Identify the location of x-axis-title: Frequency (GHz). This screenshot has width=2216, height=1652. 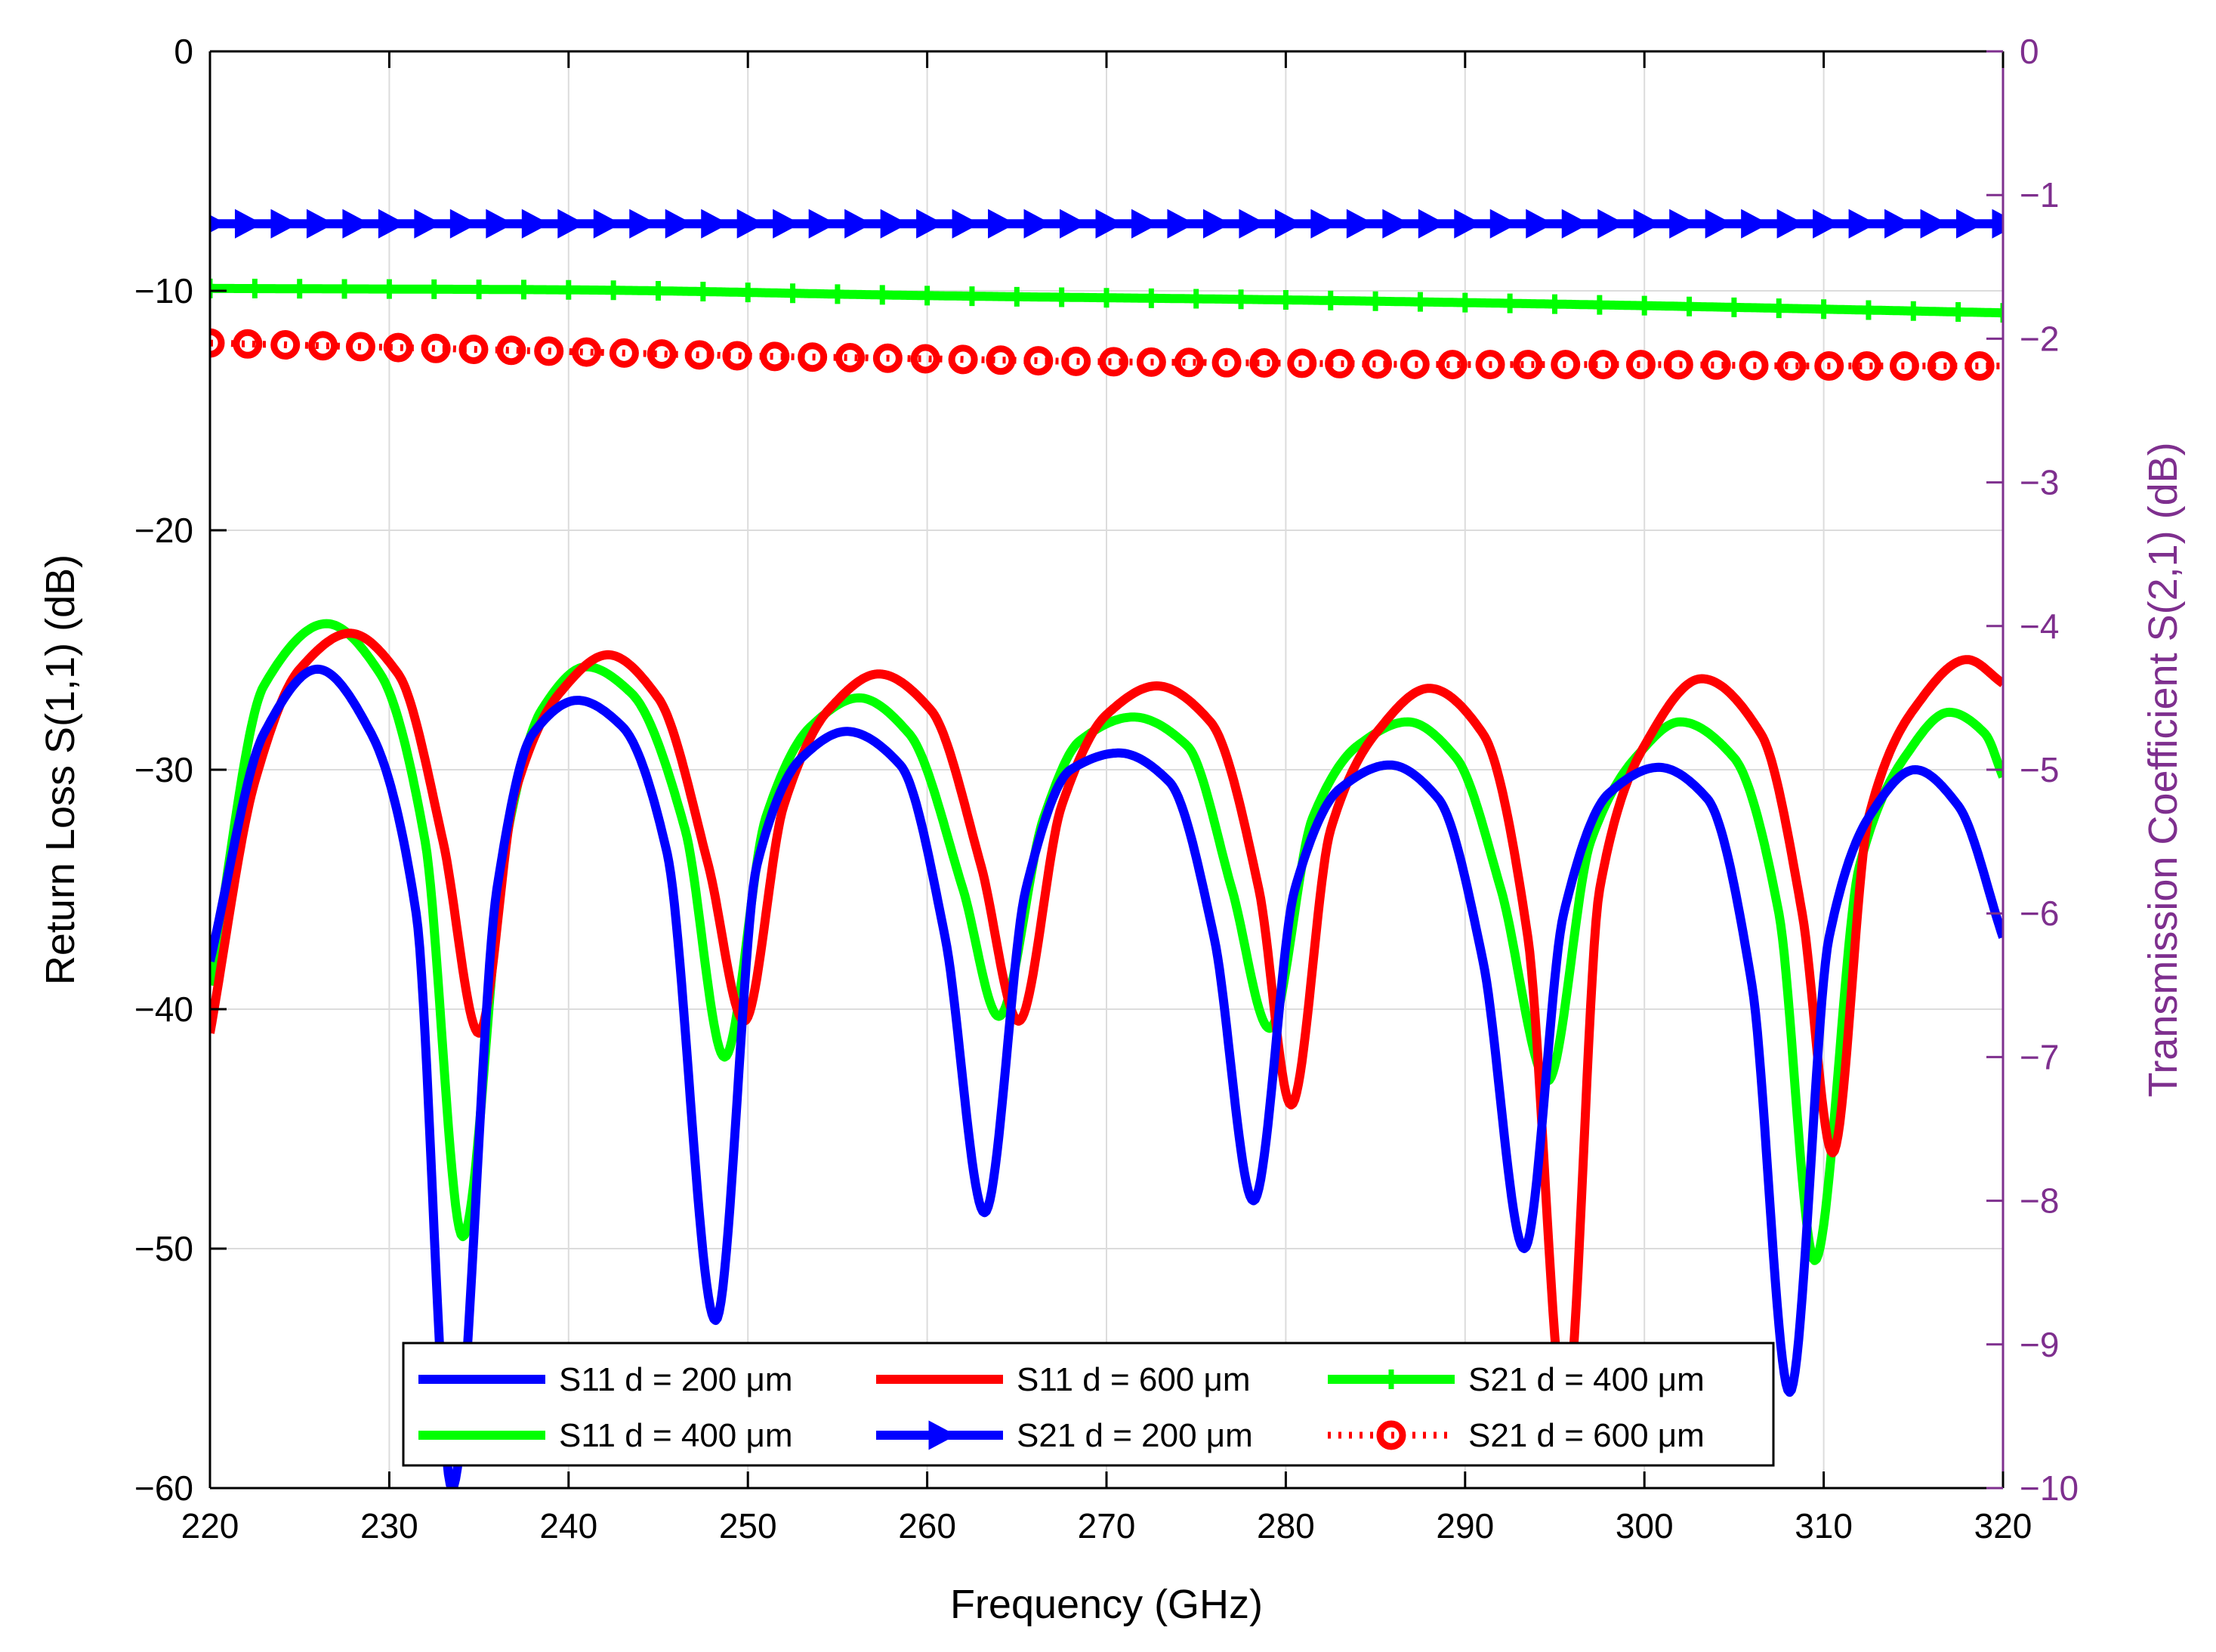
(1106, 1604).